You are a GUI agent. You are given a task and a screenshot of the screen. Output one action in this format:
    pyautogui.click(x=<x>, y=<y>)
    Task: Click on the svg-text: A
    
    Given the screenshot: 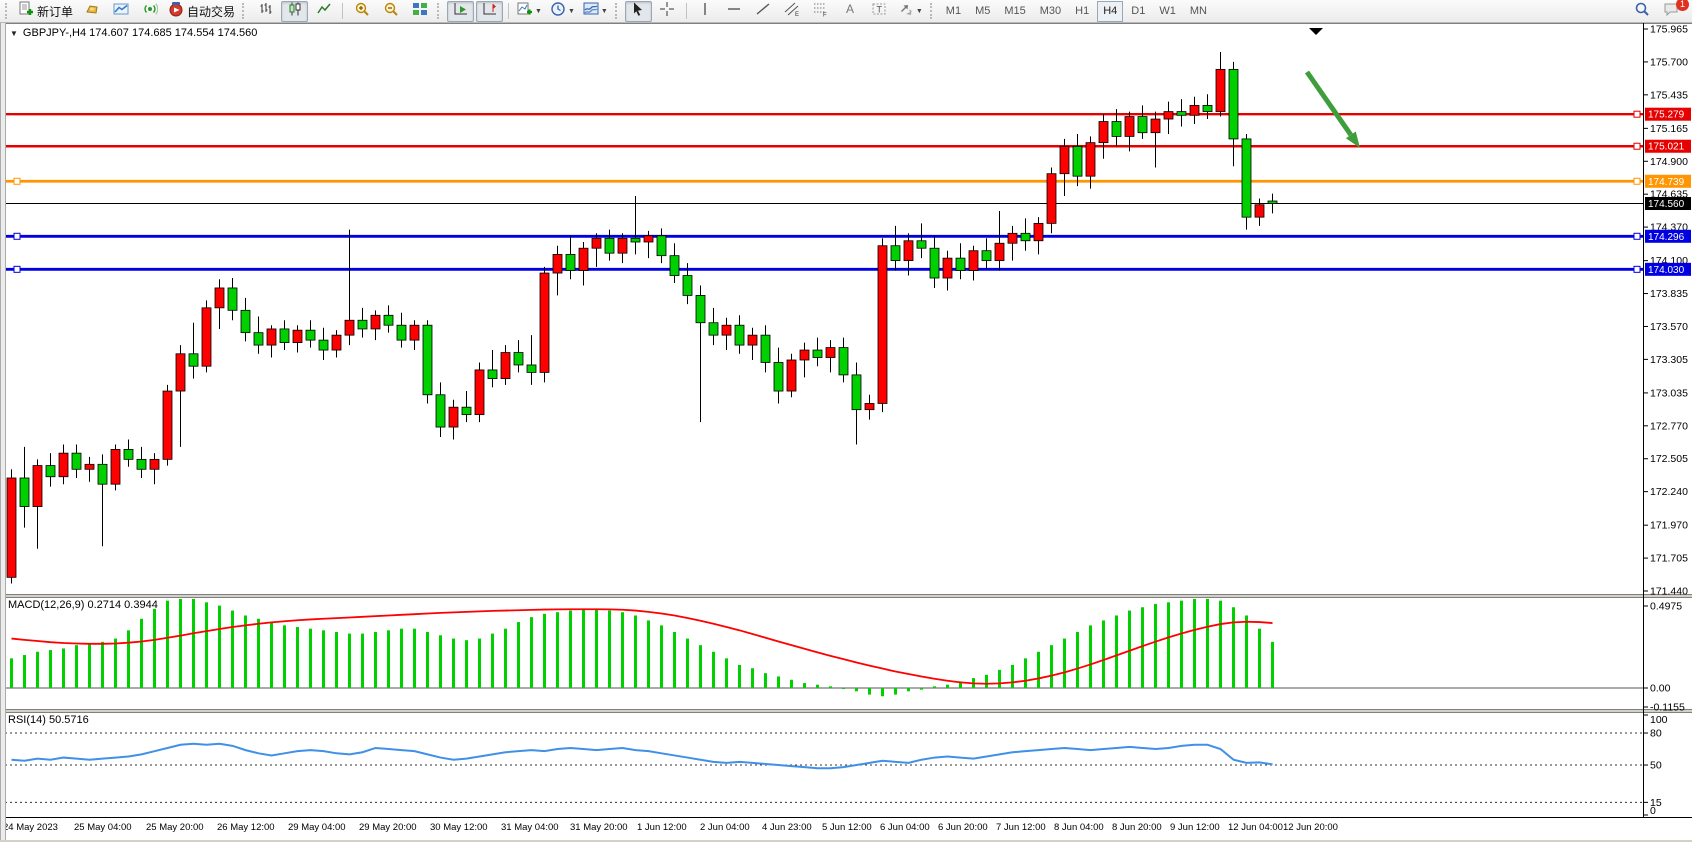 What is the action you would take?
    pyautogui.click(x=850, y=9)
    